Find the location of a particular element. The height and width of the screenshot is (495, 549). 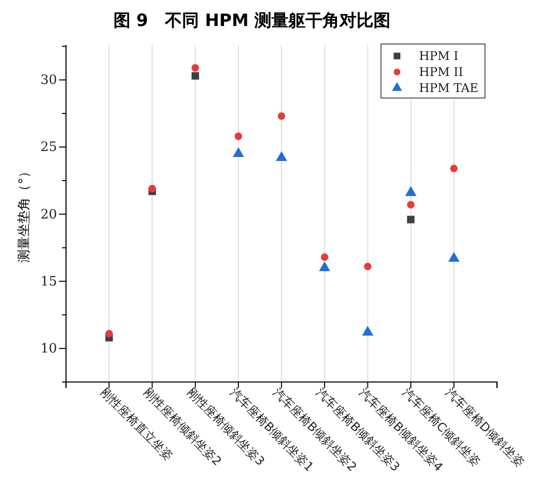

y-tick-label: 15 is located at coordinates (48, 282).